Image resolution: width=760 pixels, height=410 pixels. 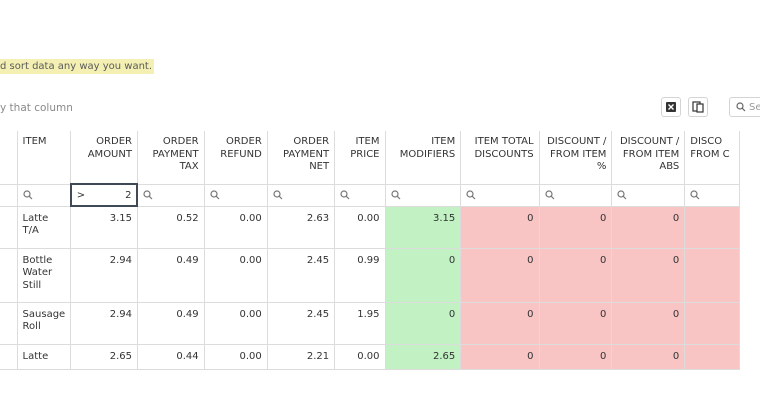 What do you see at coordinates (360, 158) in the screenshot?
I see `column-header-item-price: ITEM PRICE` at bounding box center [360, 158].